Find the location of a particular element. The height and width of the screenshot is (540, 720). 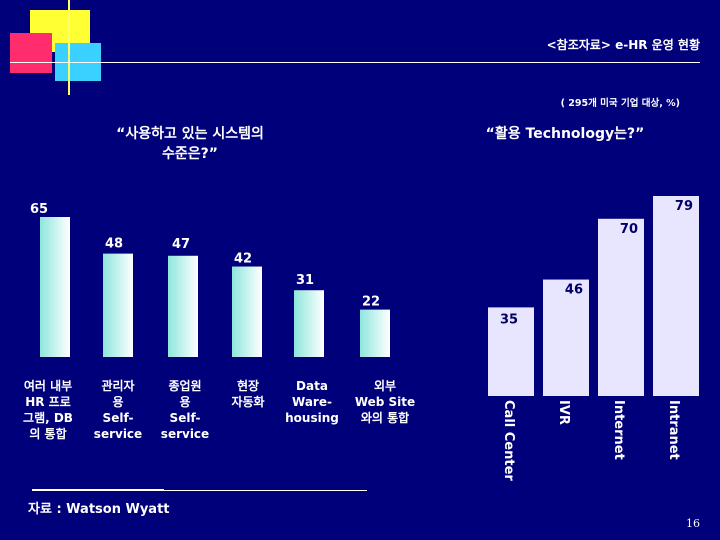

left-category-2-line-3: Self- is located at coordinates (118, 418).